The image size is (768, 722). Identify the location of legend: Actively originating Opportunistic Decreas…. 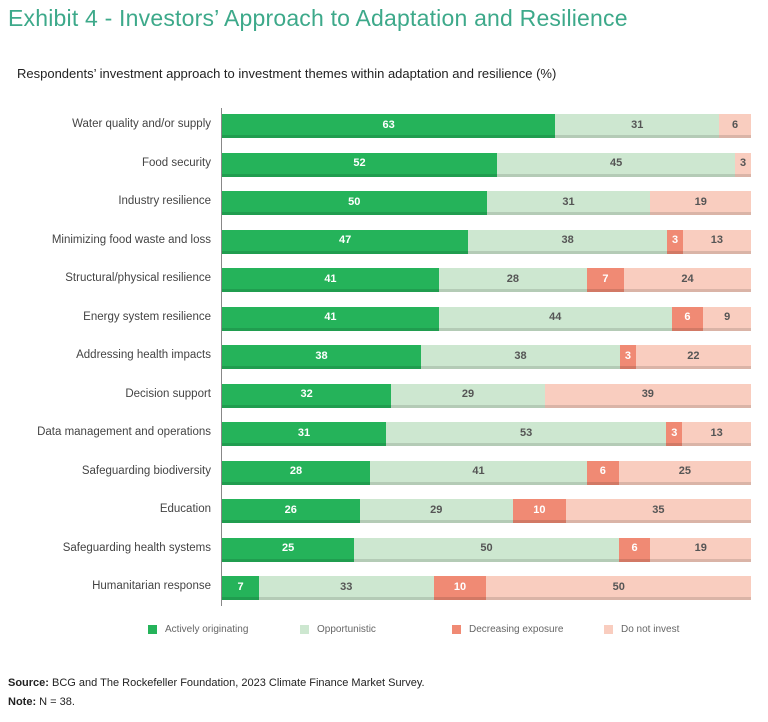
(452, 629).